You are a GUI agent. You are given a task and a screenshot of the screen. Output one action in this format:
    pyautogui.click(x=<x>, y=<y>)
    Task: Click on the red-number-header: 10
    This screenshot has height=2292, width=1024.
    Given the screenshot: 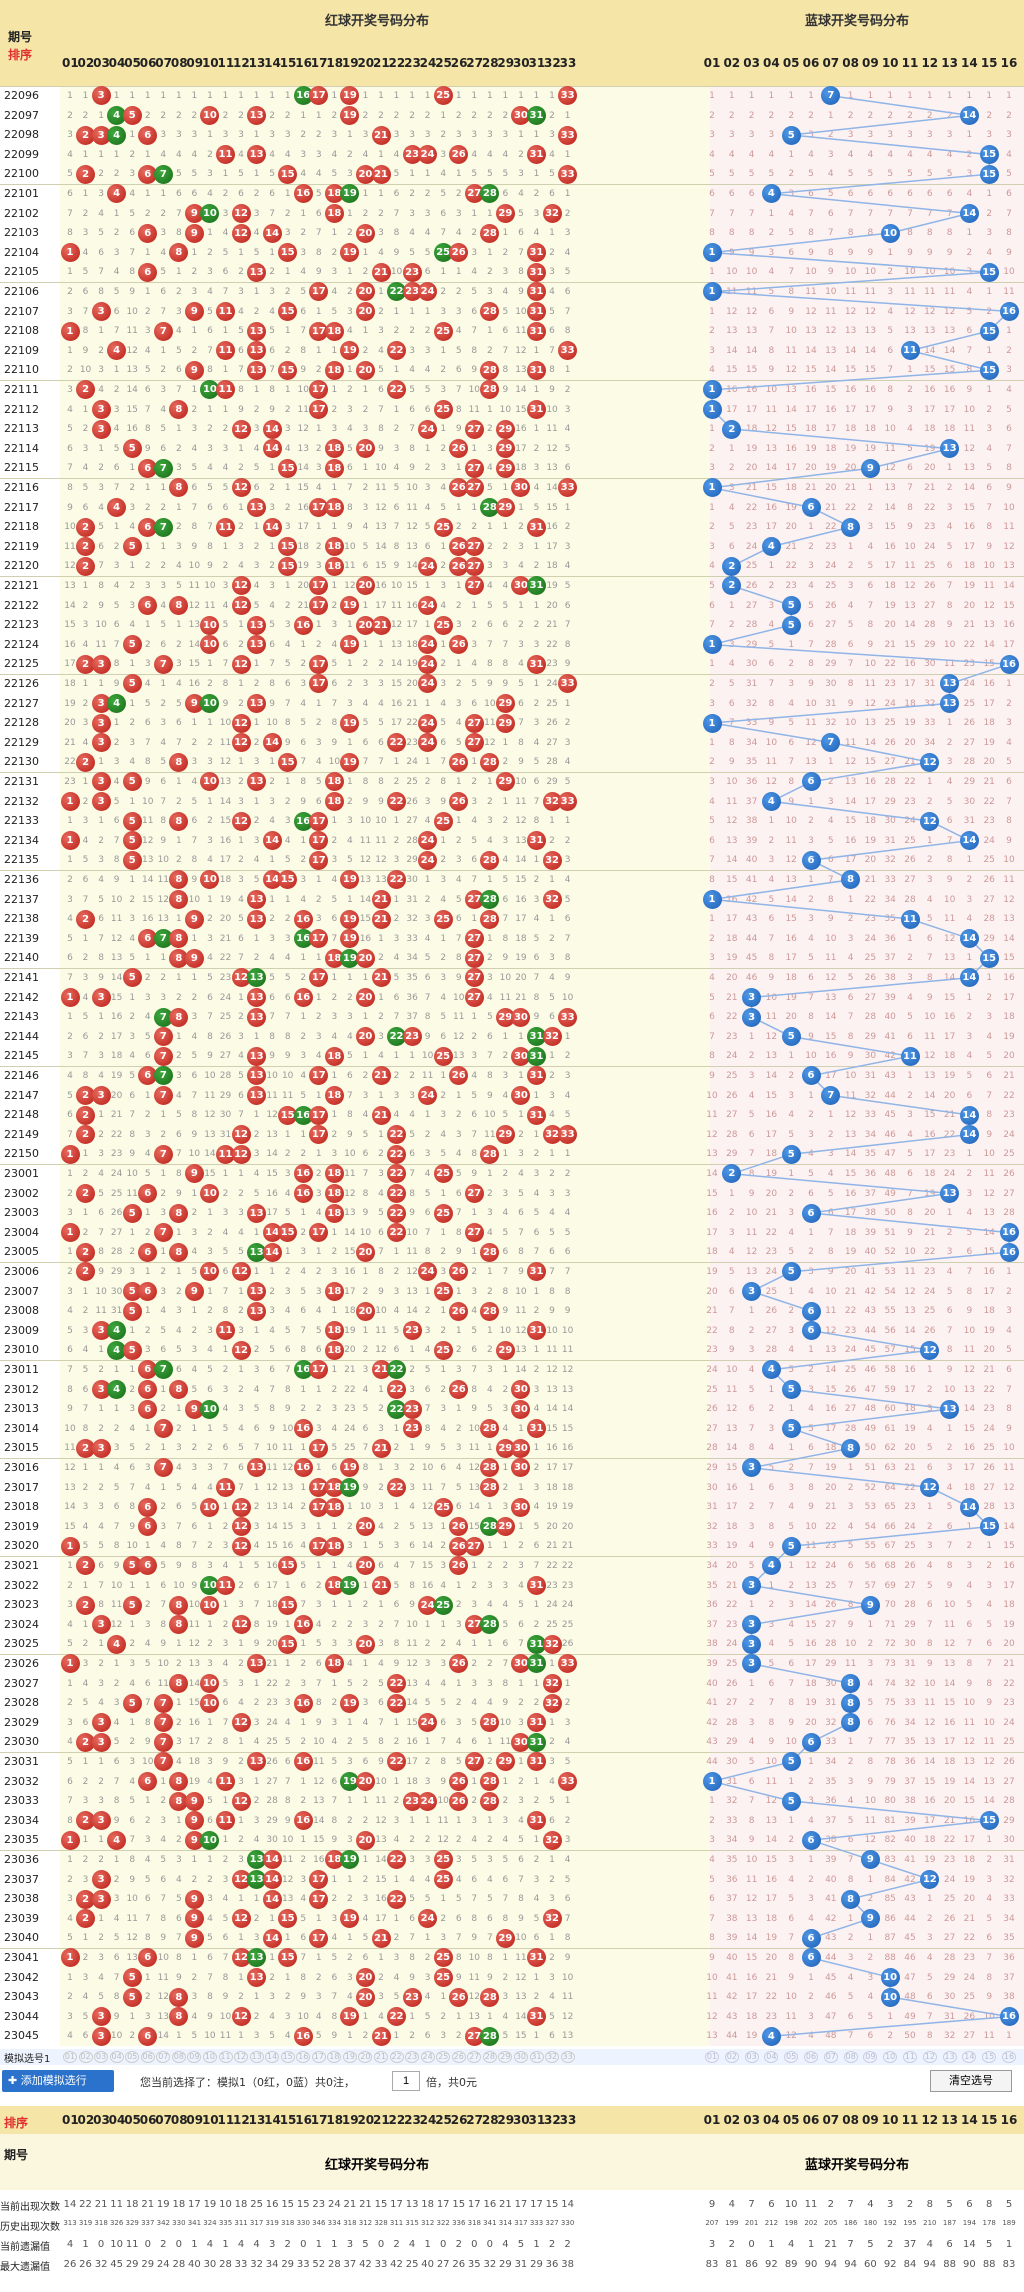 What is the action you would take?
    pyautogui.click(x=210, y=63)
    